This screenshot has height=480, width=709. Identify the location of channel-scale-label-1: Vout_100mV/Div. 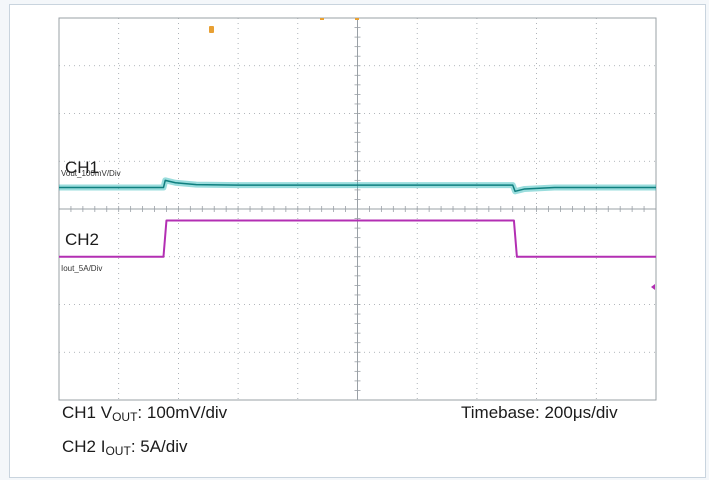
(91, 173).